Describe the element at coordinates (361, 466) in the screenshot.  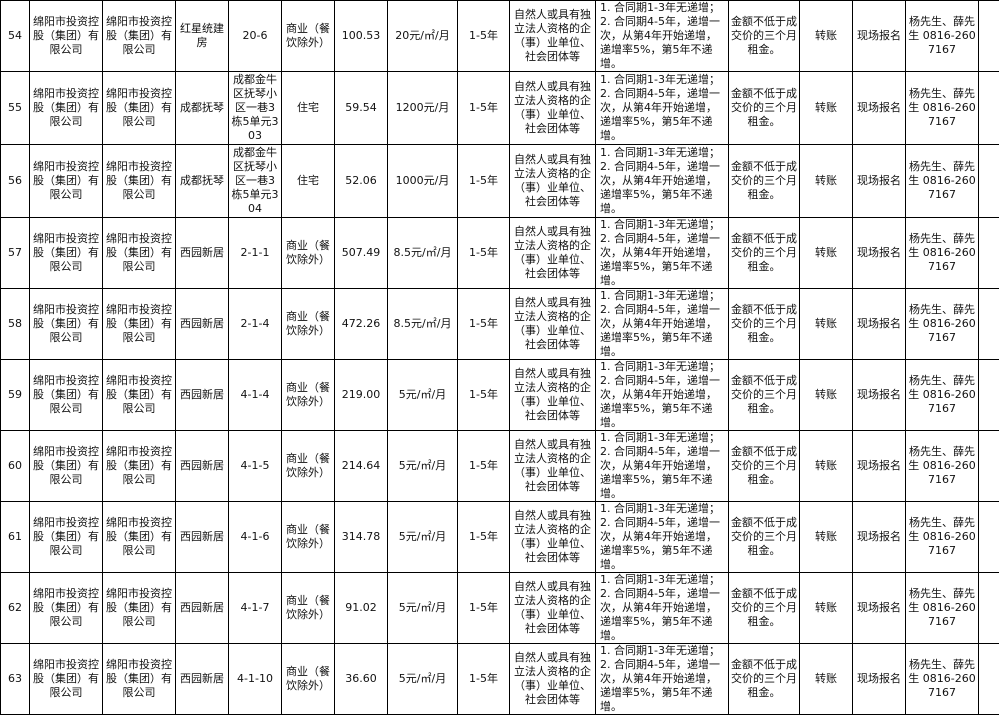
I see `area-cell: 214.64` at that location.